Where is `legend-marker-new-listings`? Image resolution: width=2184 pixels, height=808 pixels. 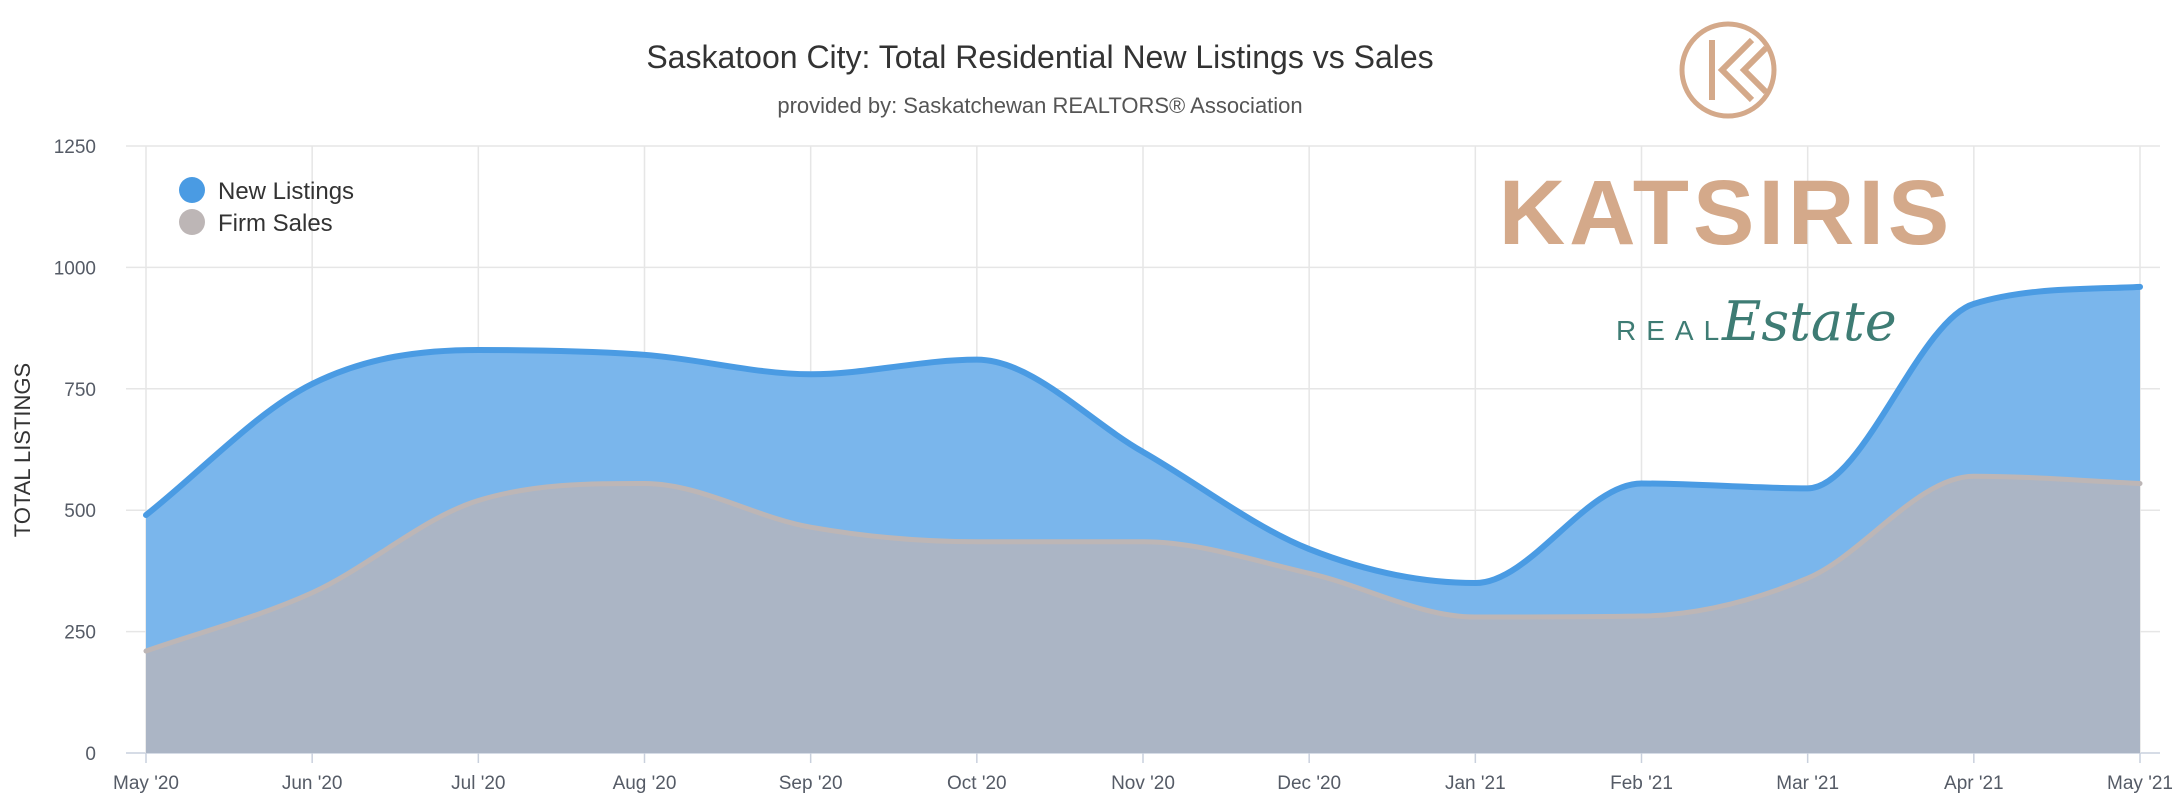 legend-marker-new-listings is located at coordinates (192, 190).